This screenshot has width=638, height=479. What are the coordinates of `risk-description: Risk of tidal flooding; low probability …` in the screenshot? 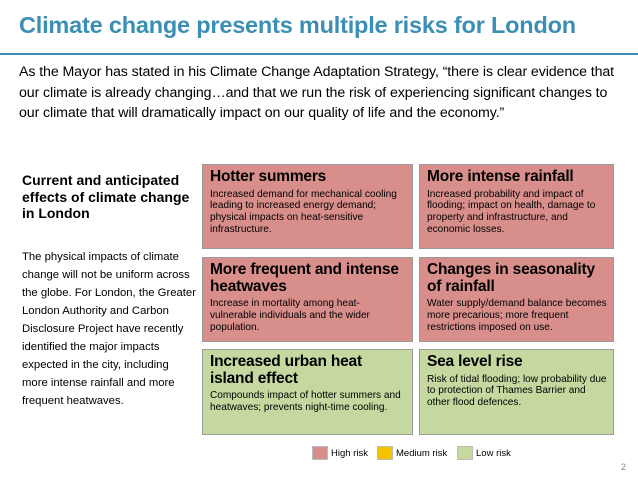 It's located at (517, 391).